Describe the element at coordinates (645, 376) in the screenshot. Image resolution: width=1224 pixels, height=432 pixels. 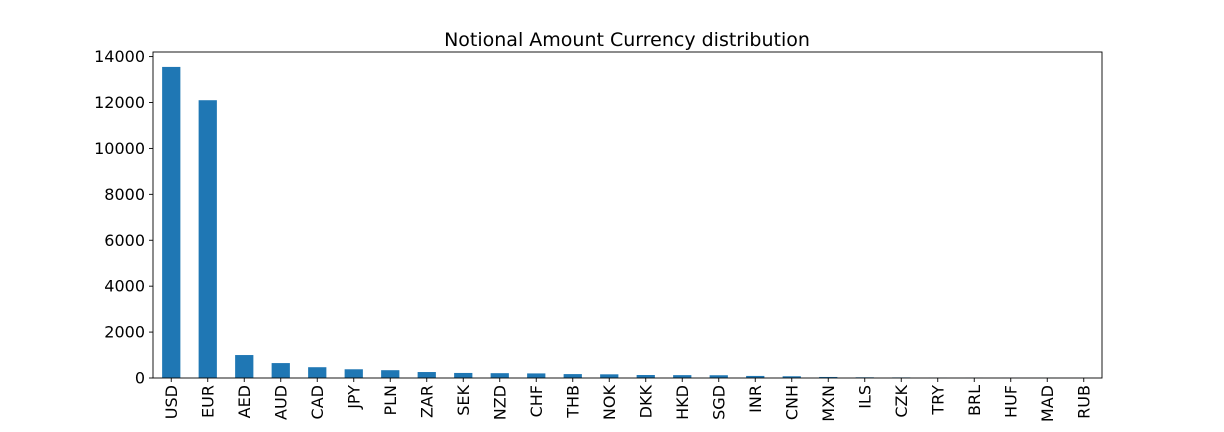
I see `bar-dkk` at that location.